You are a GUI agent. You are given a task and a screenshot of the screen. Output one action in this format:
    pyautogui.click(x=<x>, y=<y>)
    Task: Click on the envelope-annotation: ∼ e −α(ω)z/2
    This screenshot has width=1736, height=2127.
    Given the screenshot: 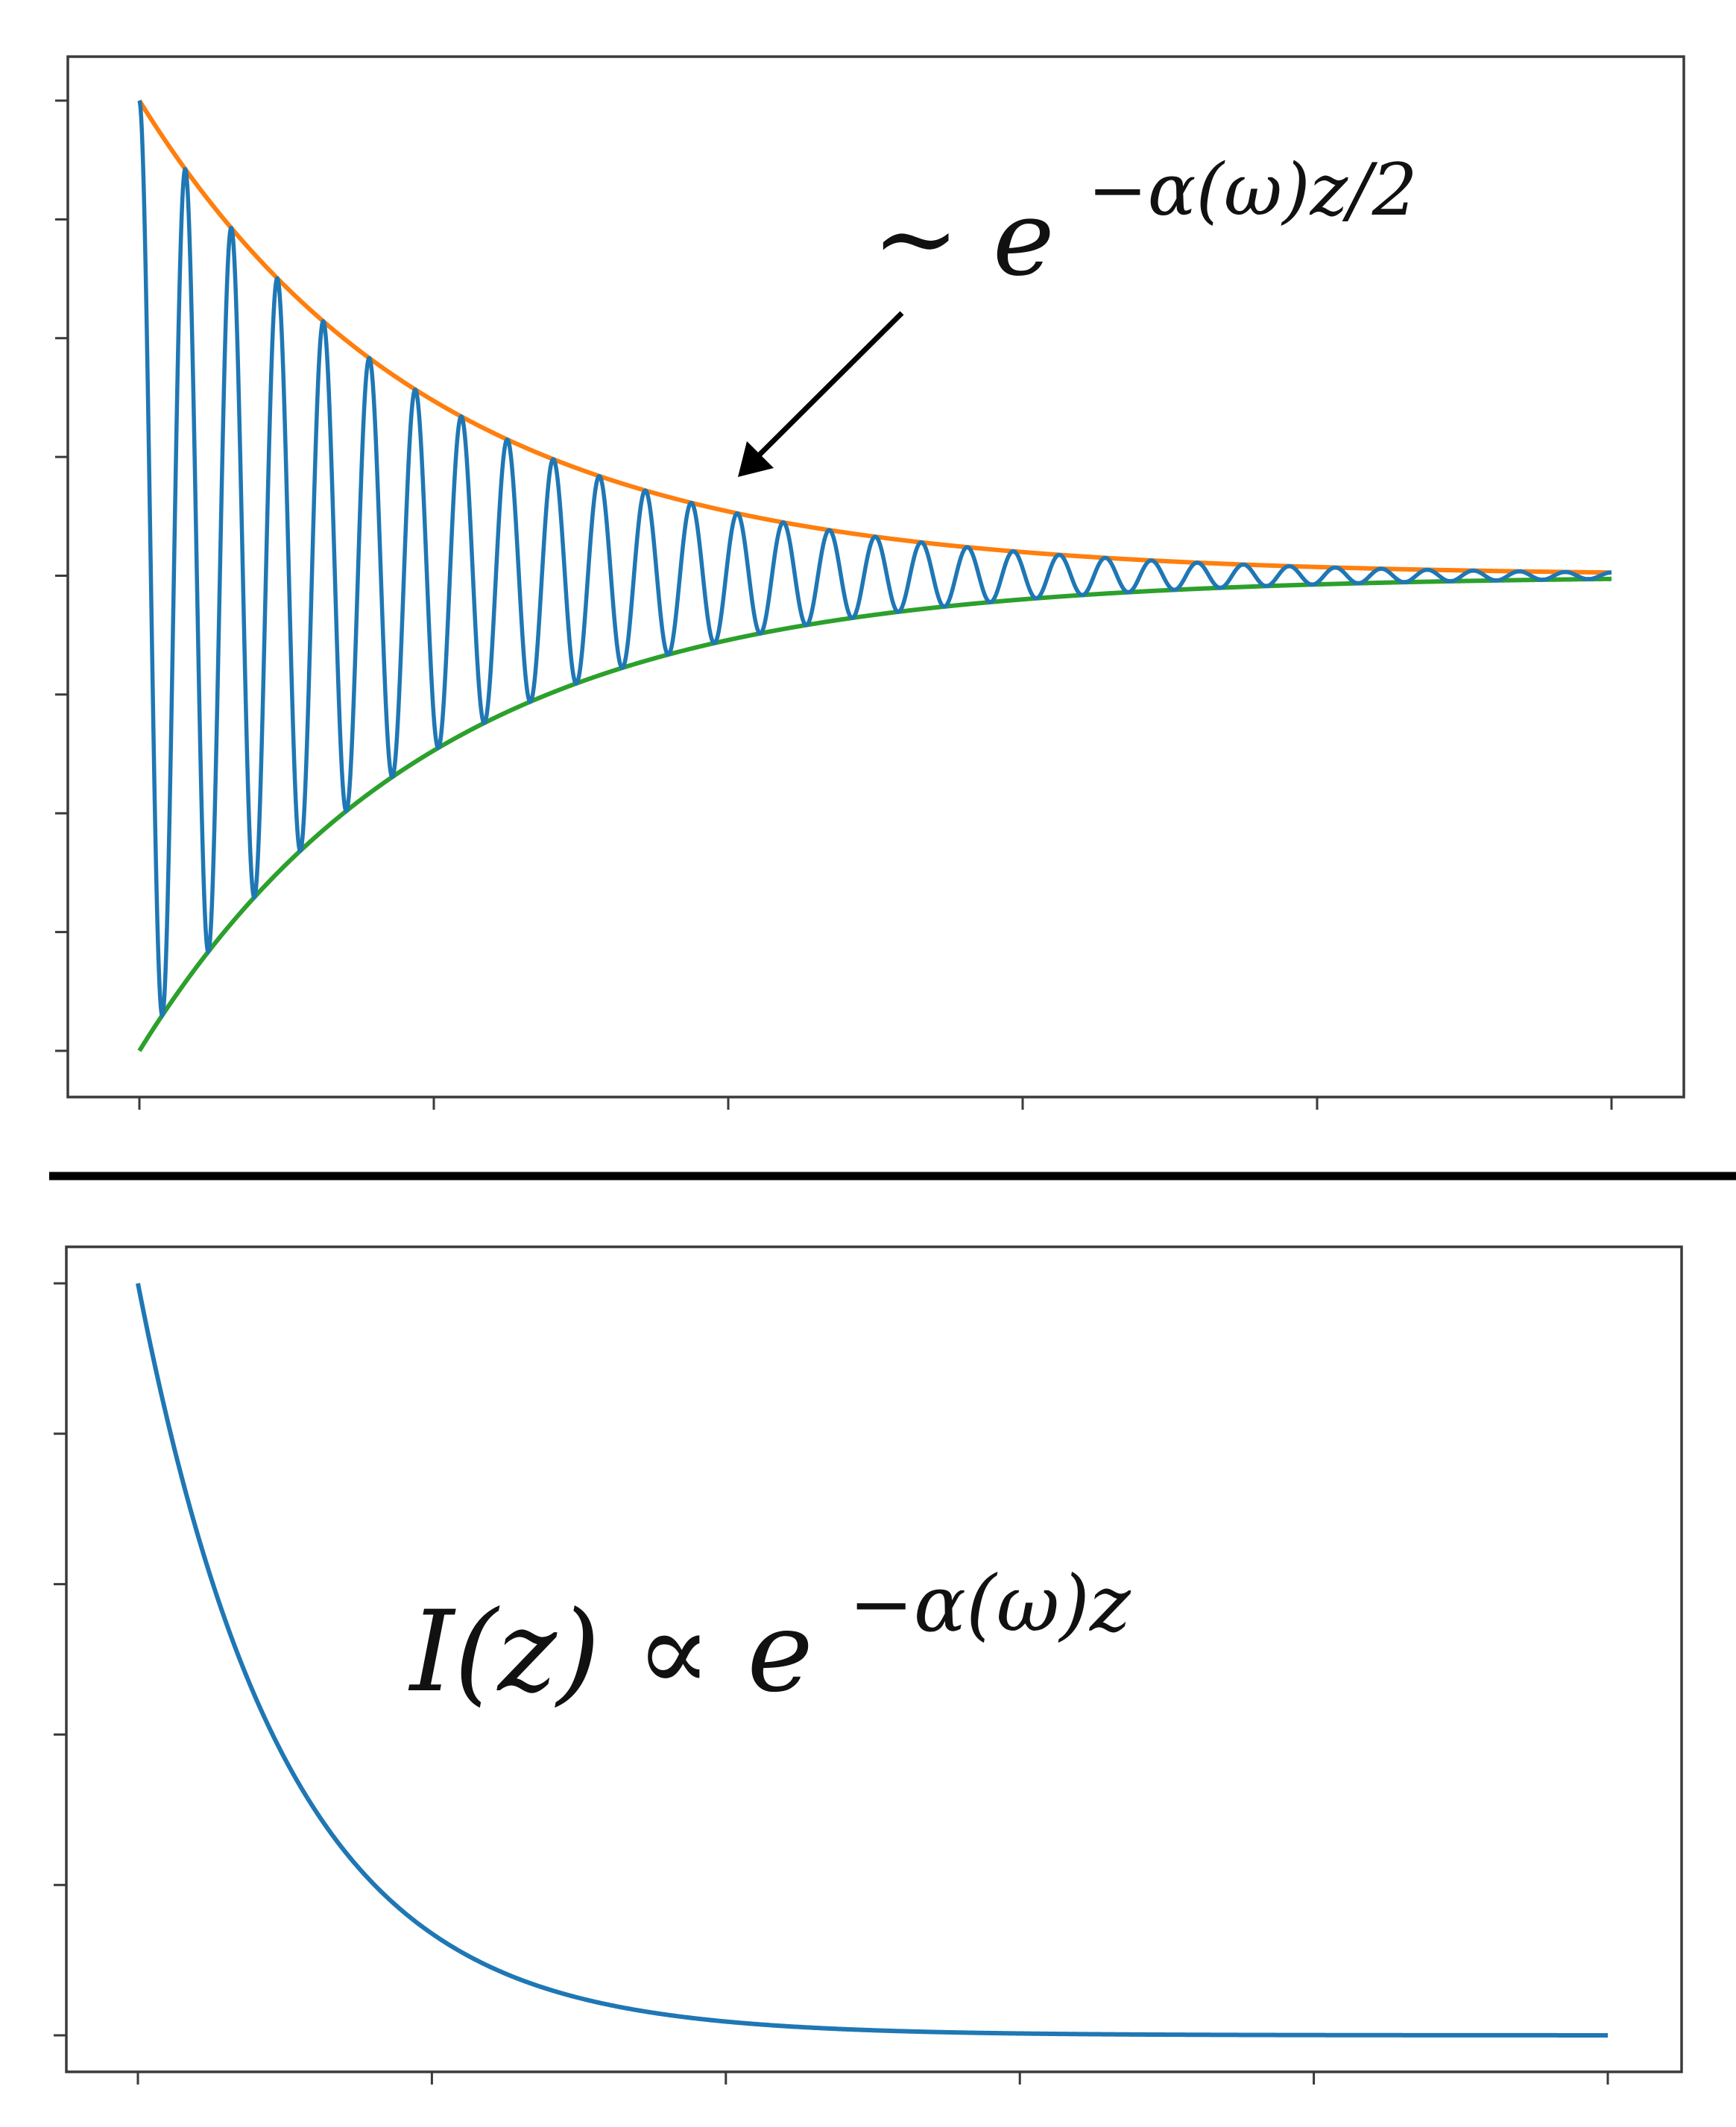 What is the action you would take?
    pyautogui.click(x=1145, y=224)
    